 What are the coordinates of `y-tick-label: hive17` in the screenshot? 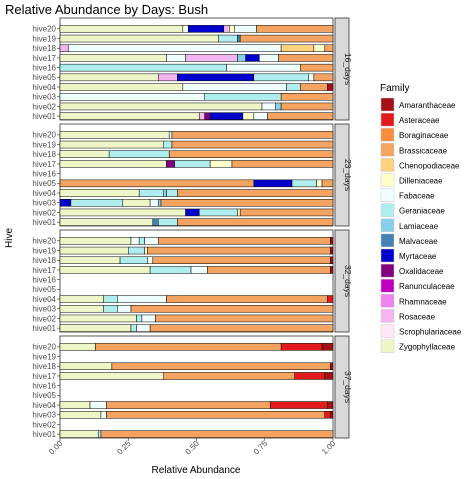 It's located at (44, 164).